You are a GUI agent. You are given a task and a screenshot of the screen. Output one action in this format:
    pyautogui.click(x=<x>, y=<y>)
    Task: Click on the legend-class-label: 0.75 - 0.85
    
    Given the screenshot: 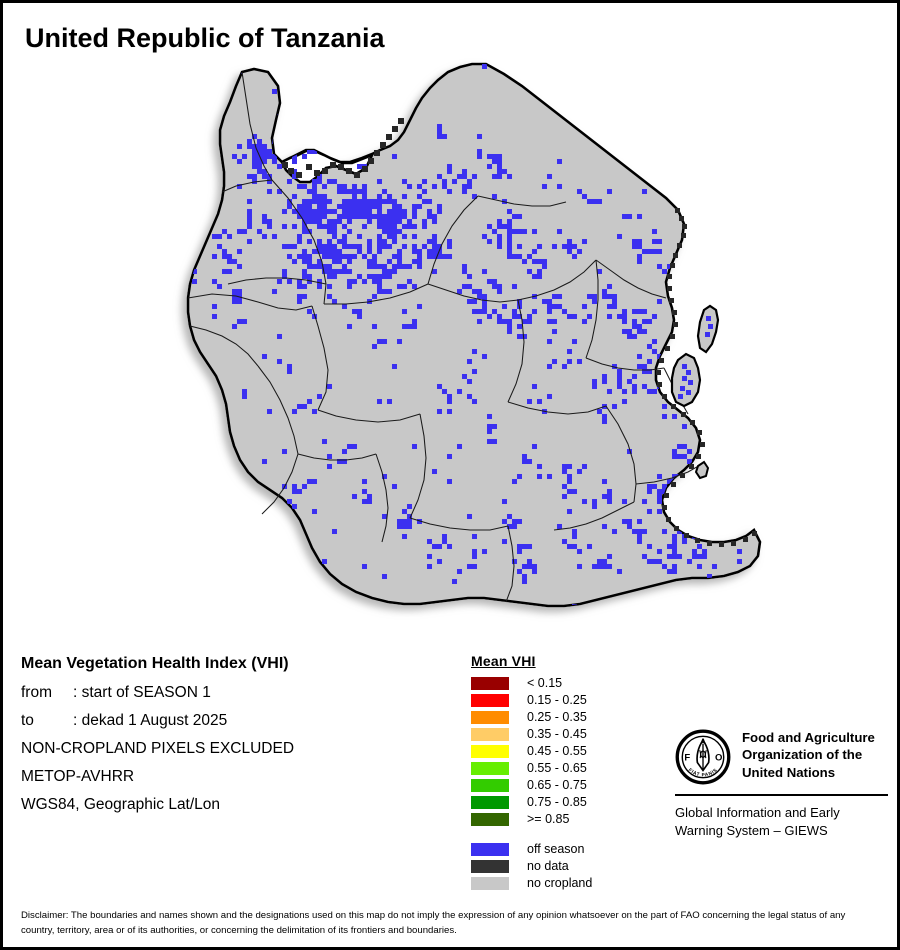 What is the action you would take?
    pyautogui.click(x=557, y=802)
    